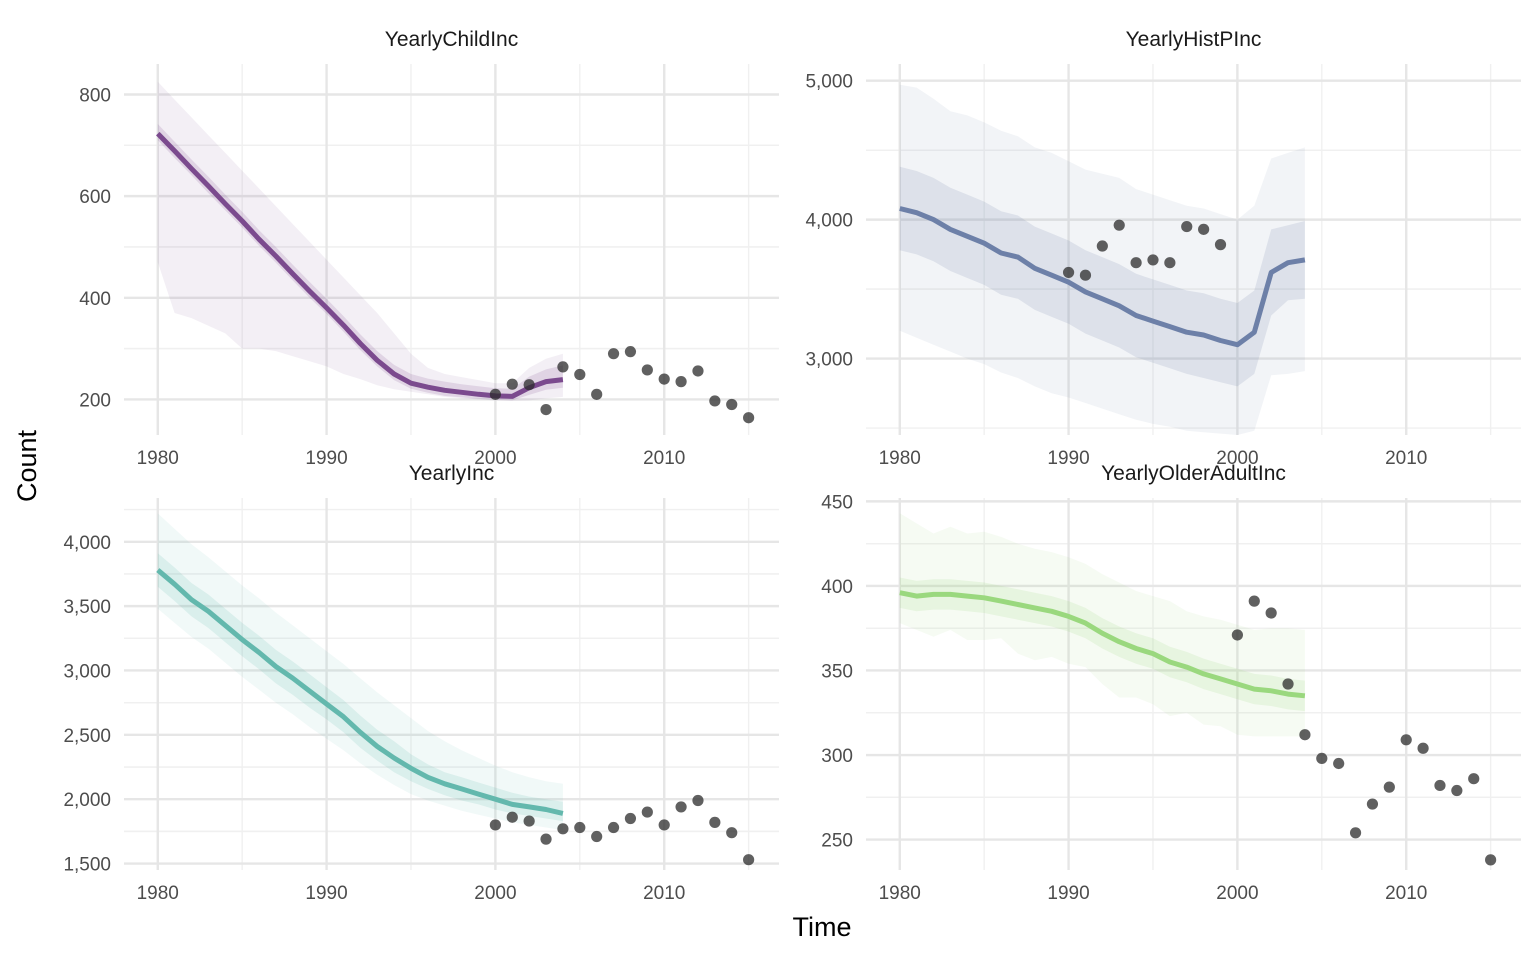  I want to click on y-tick-label: 800, so click(95, 95).